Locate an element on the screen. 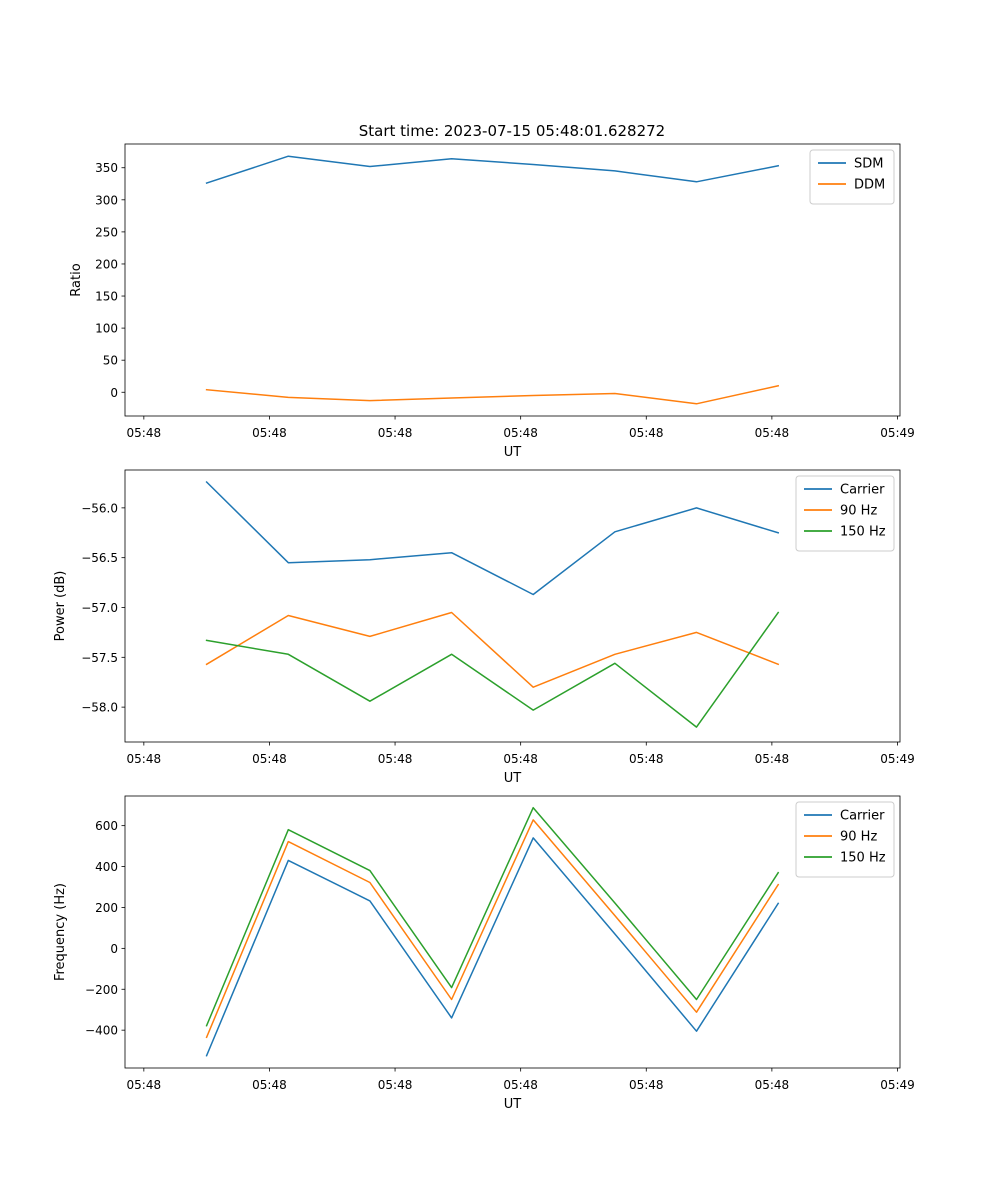  y-tick-label: −200 is located at coordinates (101, 990).